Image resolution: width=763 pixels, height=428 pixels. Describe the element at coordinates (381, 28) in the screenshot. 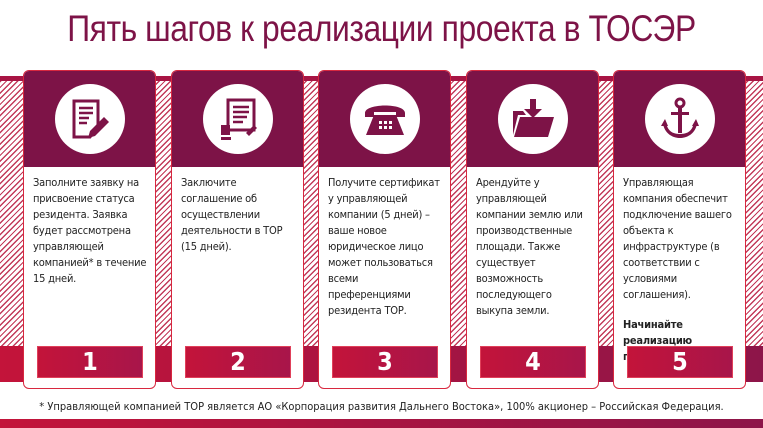

I see `page-title: Пять шагов к реализации проекта в ТОСЭР` at that location.